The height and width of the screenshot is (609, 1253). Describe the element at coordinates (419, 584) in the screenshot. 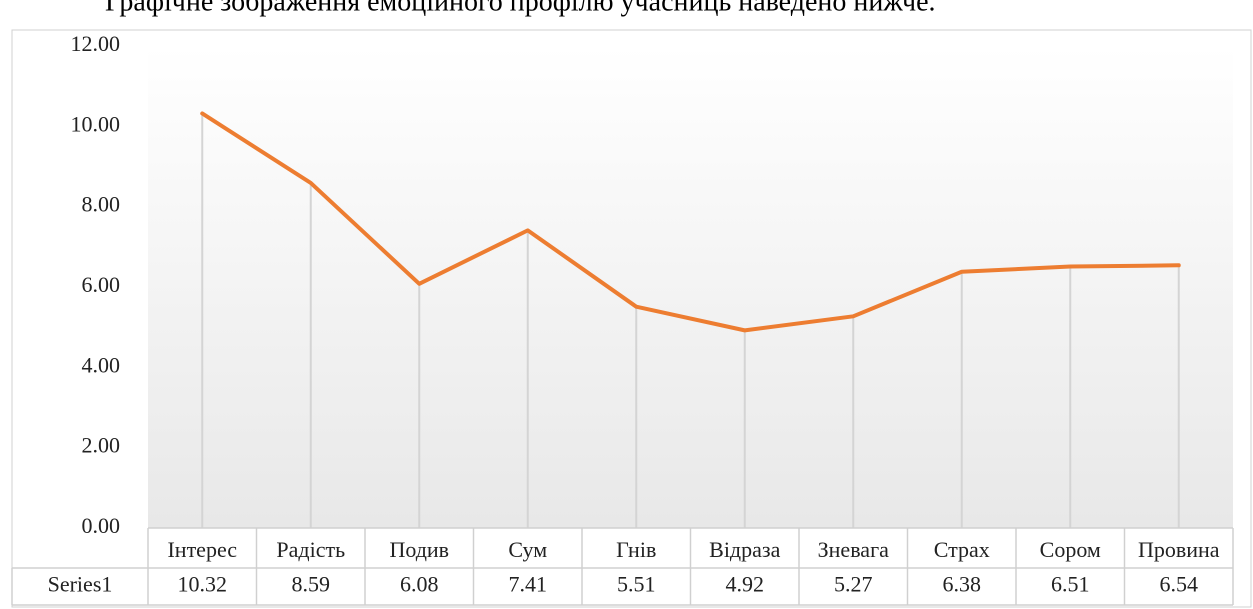

I see `table-value: 6.08` at that location.